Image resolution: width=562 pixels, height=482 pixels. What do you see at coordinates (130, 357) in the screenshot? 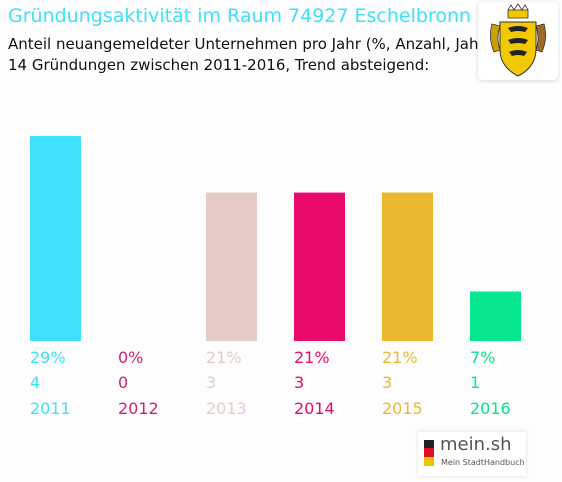
I see `percent-label-2012: 0%` at bounding box center [130, 357].